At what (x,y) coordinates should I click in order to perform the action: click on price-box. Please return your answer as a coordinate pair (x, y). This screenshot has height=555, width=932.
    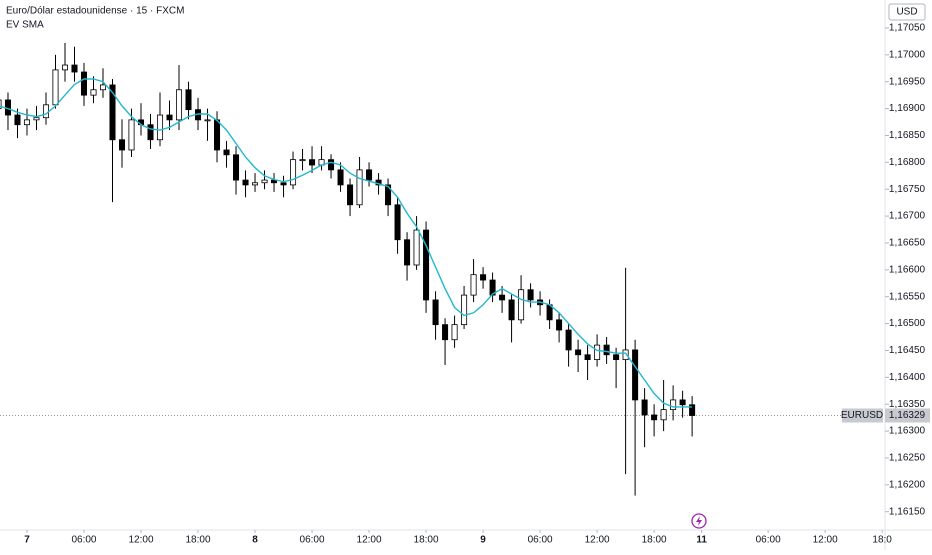
    Looking at the image, I should click on (907, 415).